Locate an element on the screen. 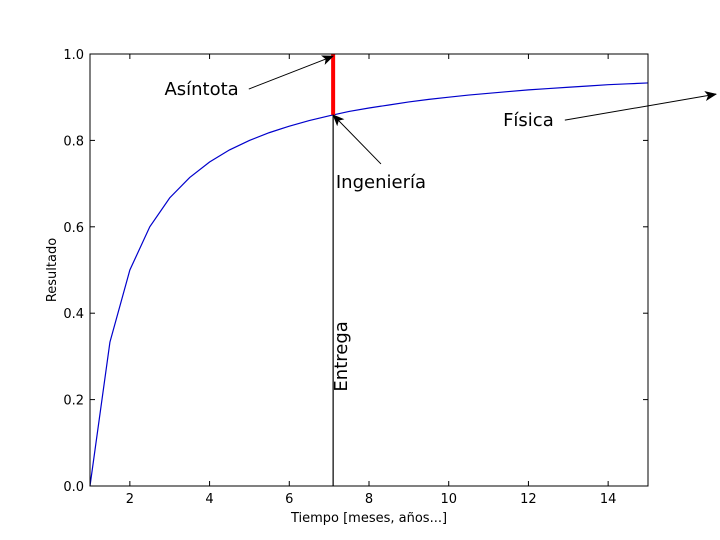 The width and height of the screenshot is (720, 540). y-tick-label: 0.8 is located at coordinates (73, 141).